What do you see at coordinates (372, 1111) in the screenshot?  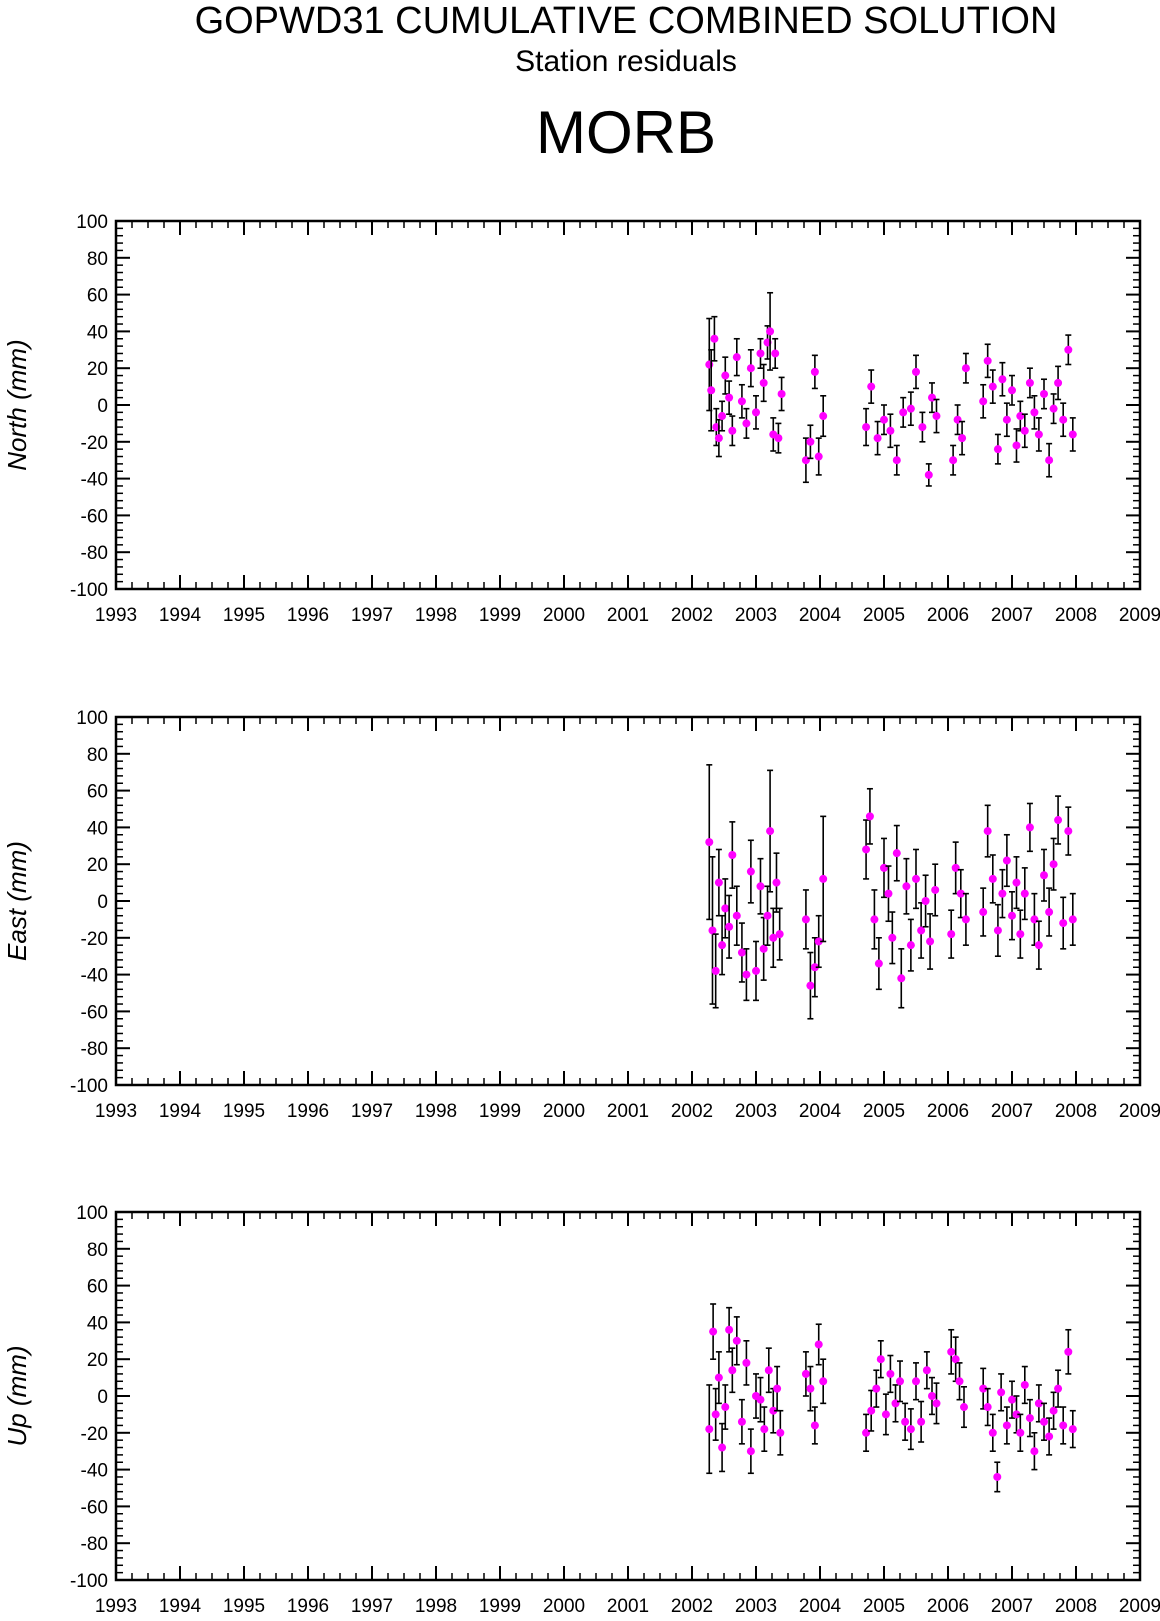 I see `x-tick-label: 1997` at bounding box center [372, 1111].